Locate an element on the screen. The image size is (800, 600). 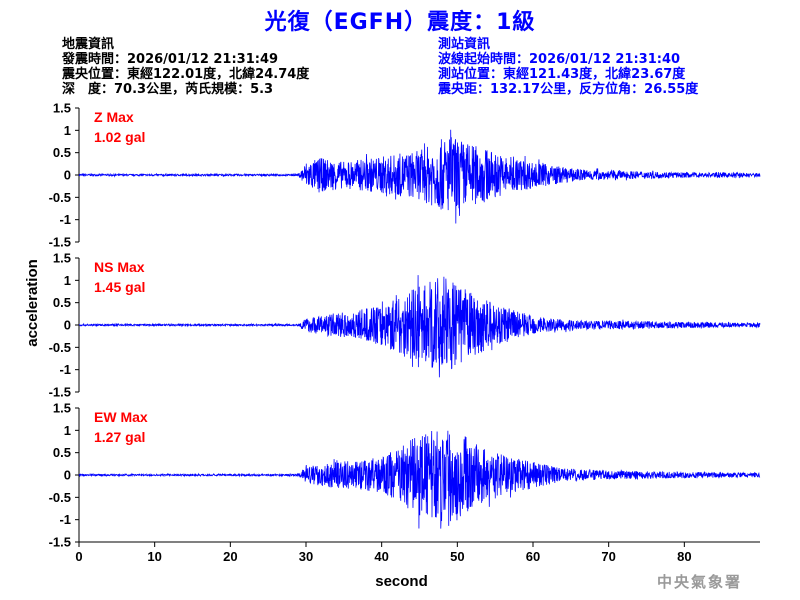
max-label-ns: NS Max is located at coordinates (119, 267).